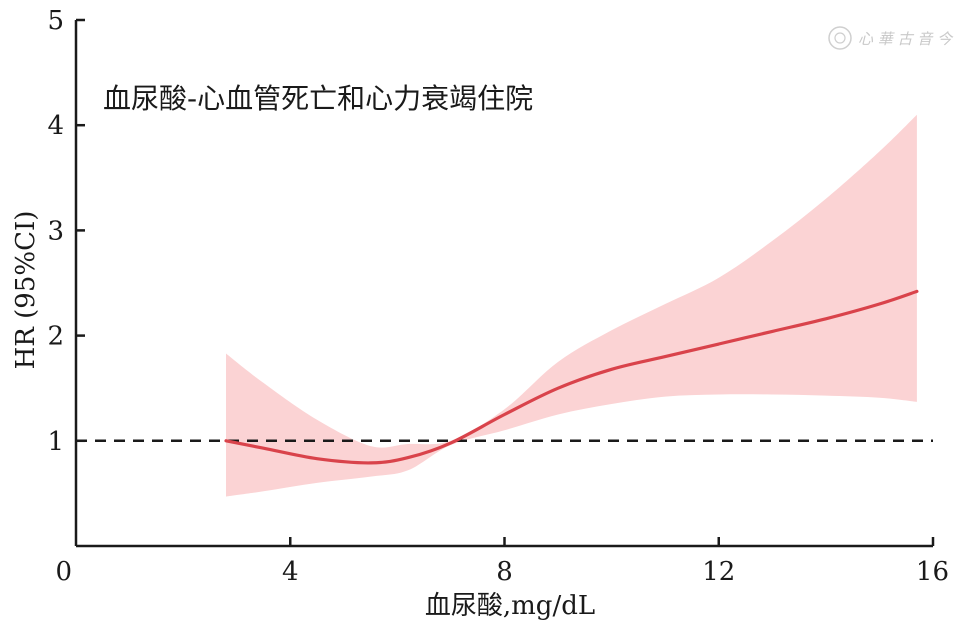  Describe the element at coordinates (718, 572) in the screenshot. I see `x-tick-label: 12` at that location.